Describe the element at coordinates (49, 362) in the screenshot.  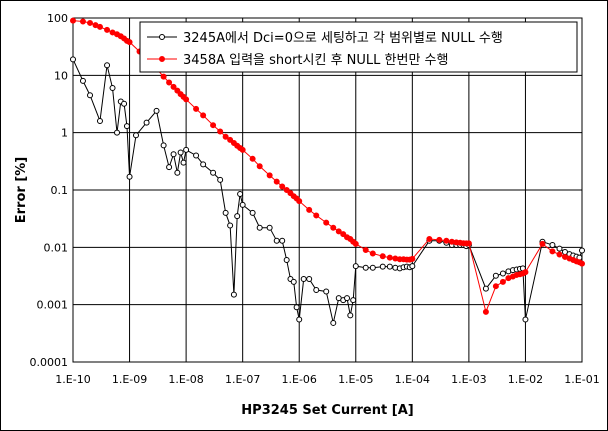
I see `y-tick-label: 0.0001` at that location.